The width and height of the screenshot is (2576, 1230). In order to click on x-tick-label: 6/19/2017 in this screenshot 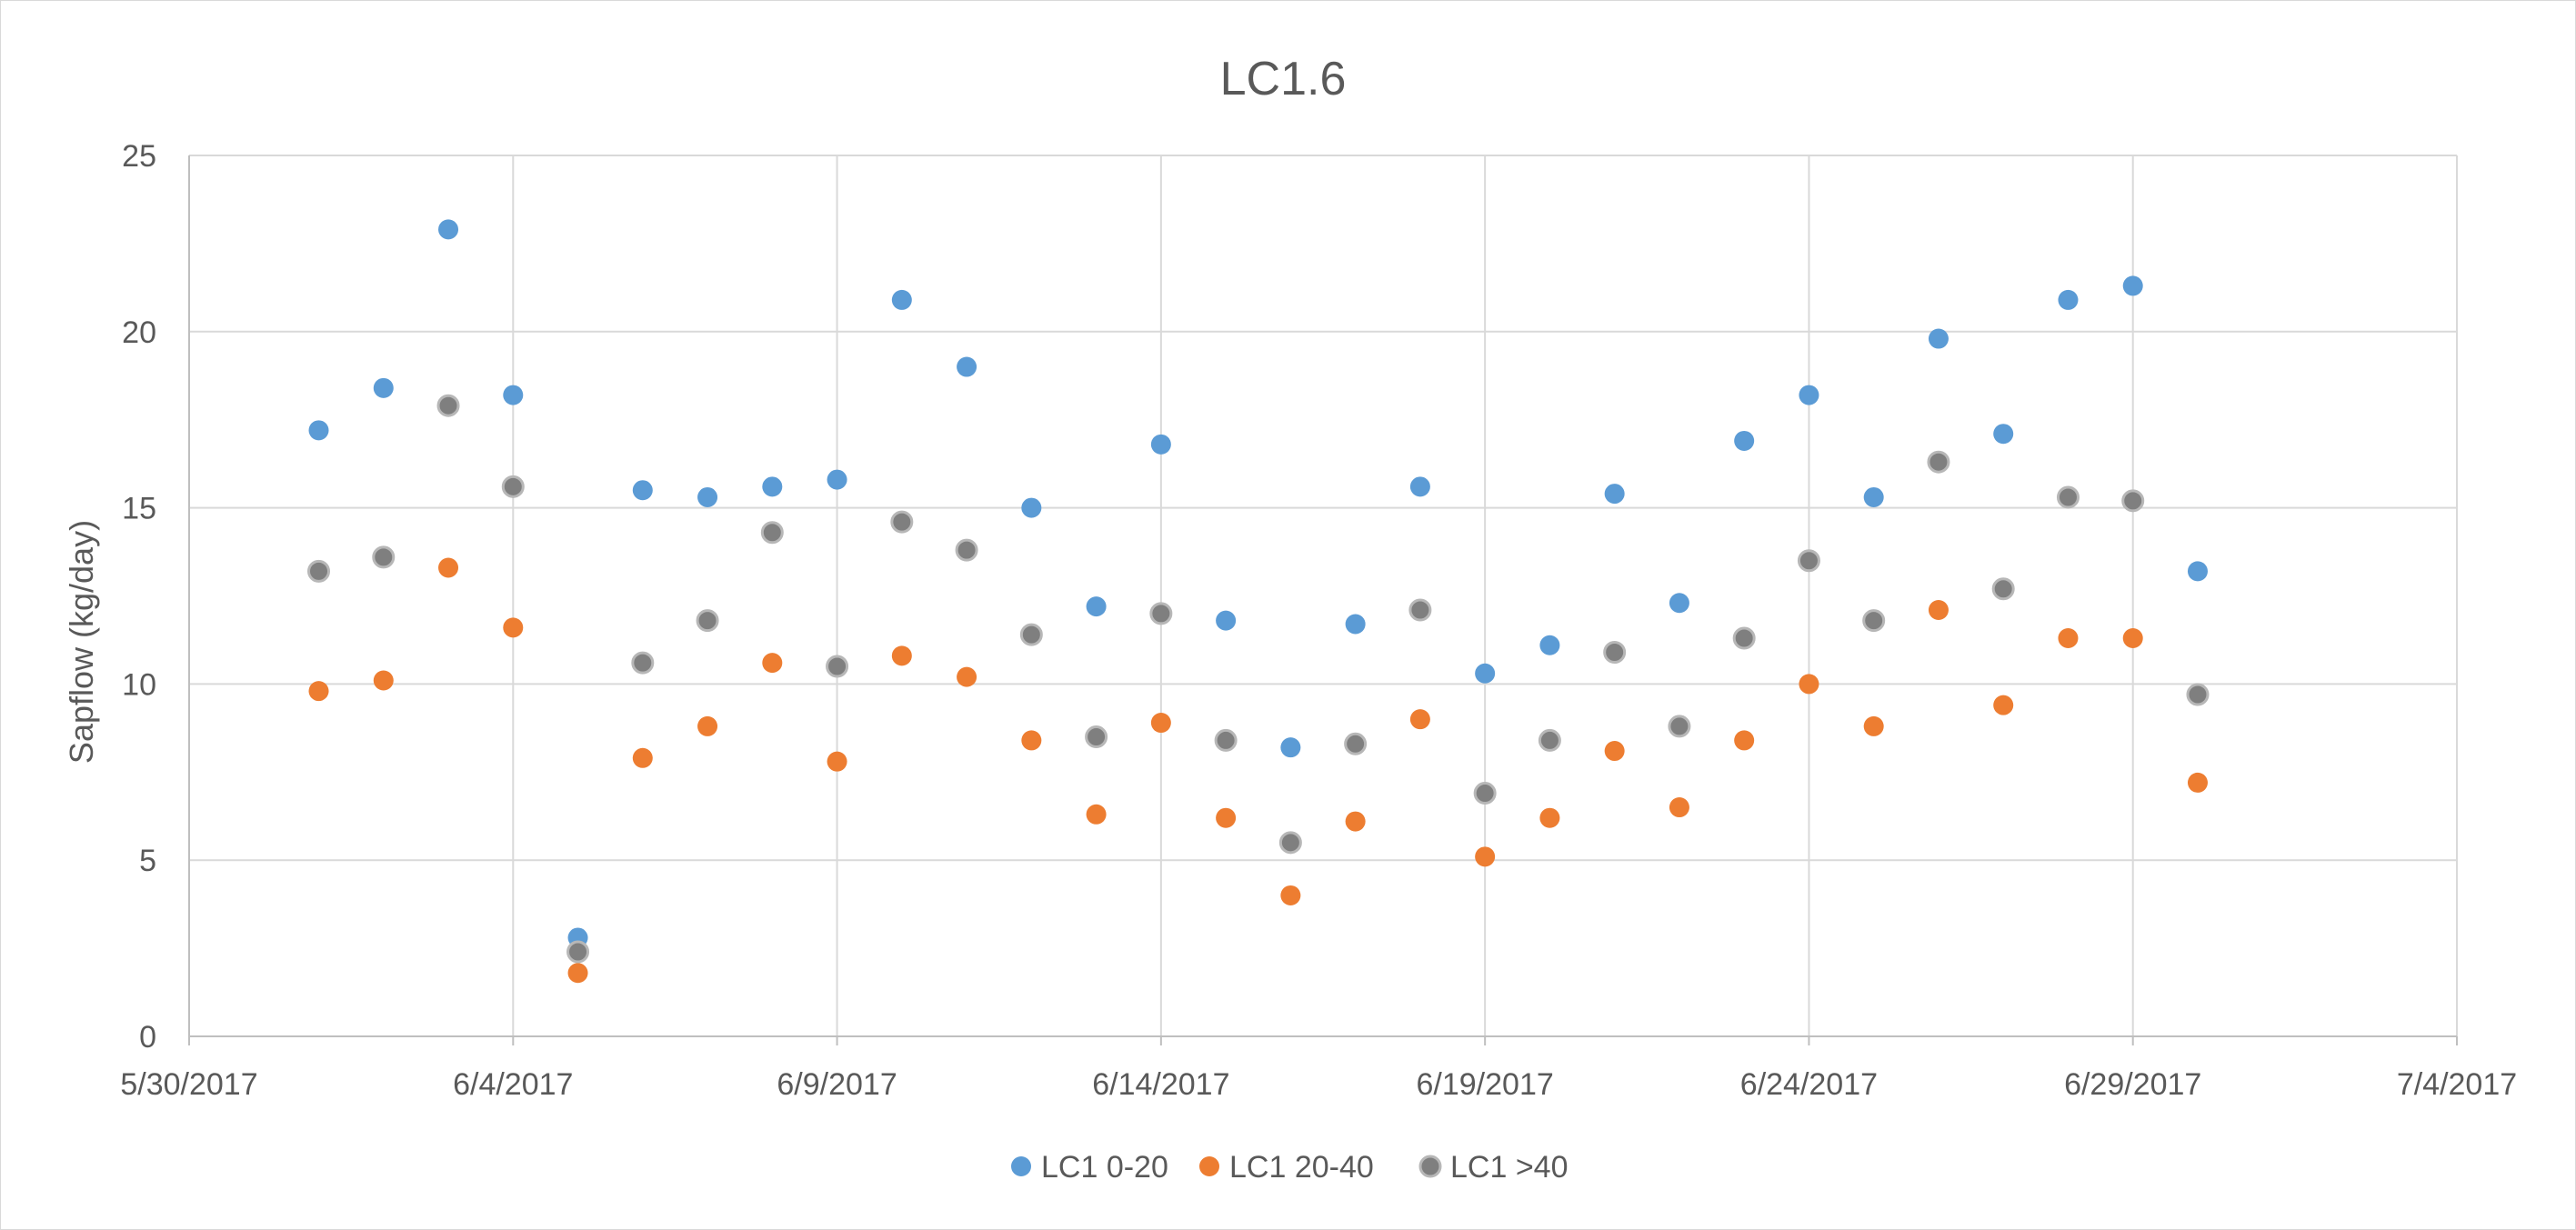, I will do `click(1485, 1084)`.